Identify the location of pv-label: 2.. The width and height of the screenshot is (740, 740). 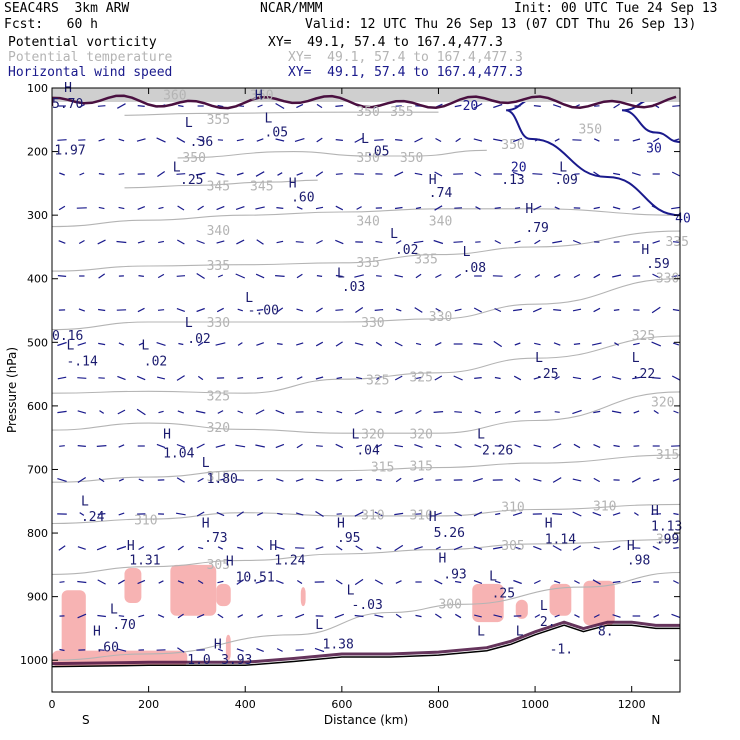
(548, 622).